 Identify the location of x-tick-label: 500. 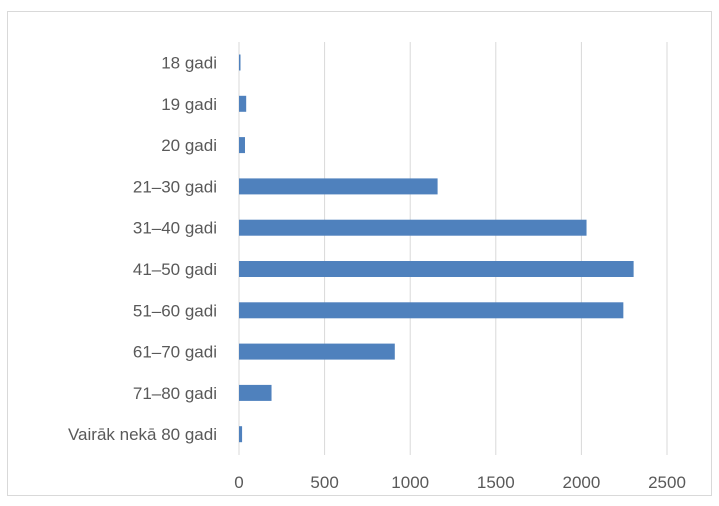
(324, 482).